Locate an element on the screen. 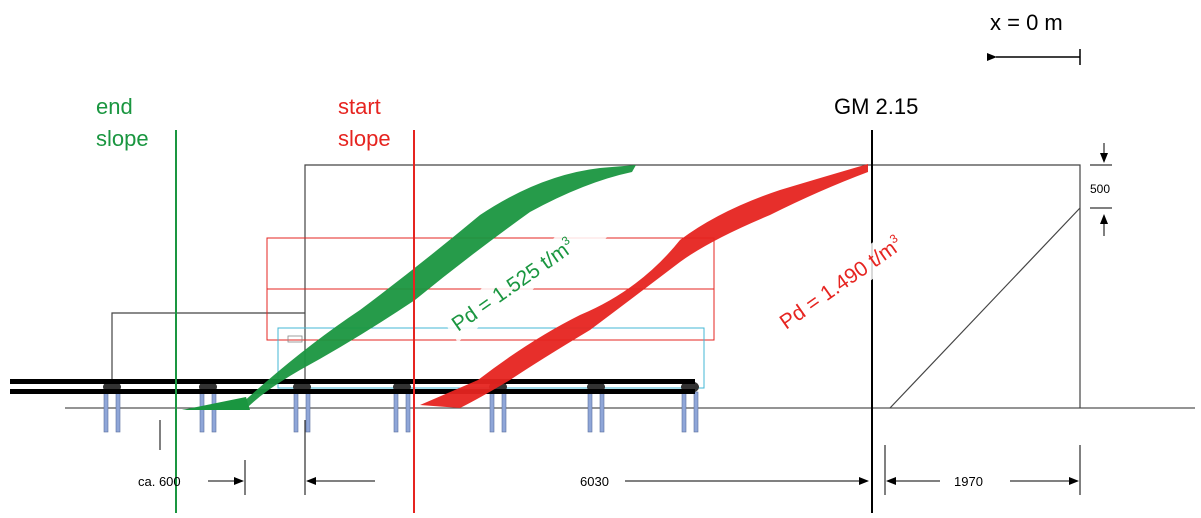  end-slope-toe is located at coordinates (216, 403).